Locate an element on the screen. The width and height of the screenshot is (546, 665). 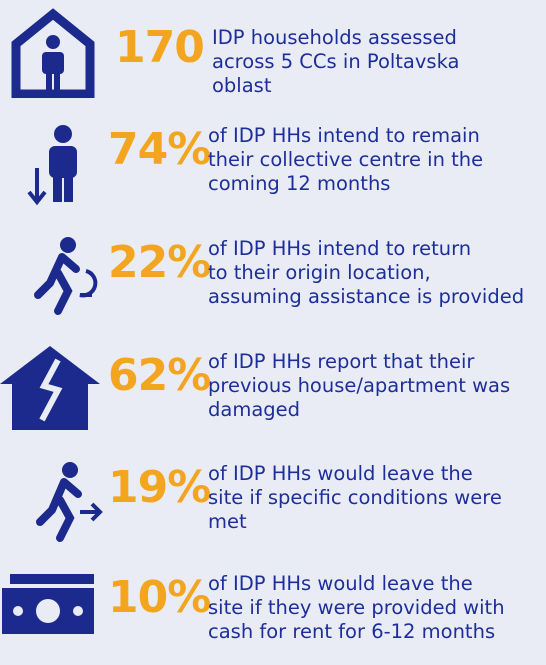
description-line: cash for rent for 6-12 months is located at coordinates (352, 631).